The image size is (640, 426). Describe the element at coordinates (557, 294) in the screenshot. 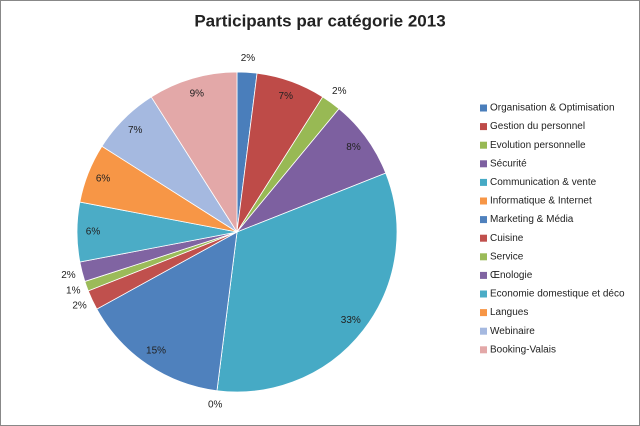

I see `legend-label: Economie domestique et déco` at that location.